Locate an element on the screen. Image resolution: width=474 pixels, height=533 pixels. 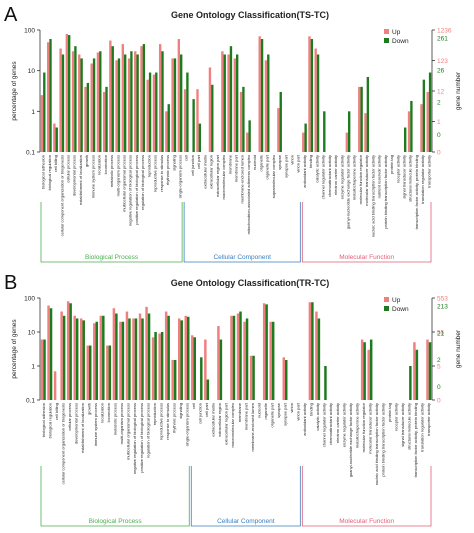
x-tick-label: localization is located at coordinates (99, 165).